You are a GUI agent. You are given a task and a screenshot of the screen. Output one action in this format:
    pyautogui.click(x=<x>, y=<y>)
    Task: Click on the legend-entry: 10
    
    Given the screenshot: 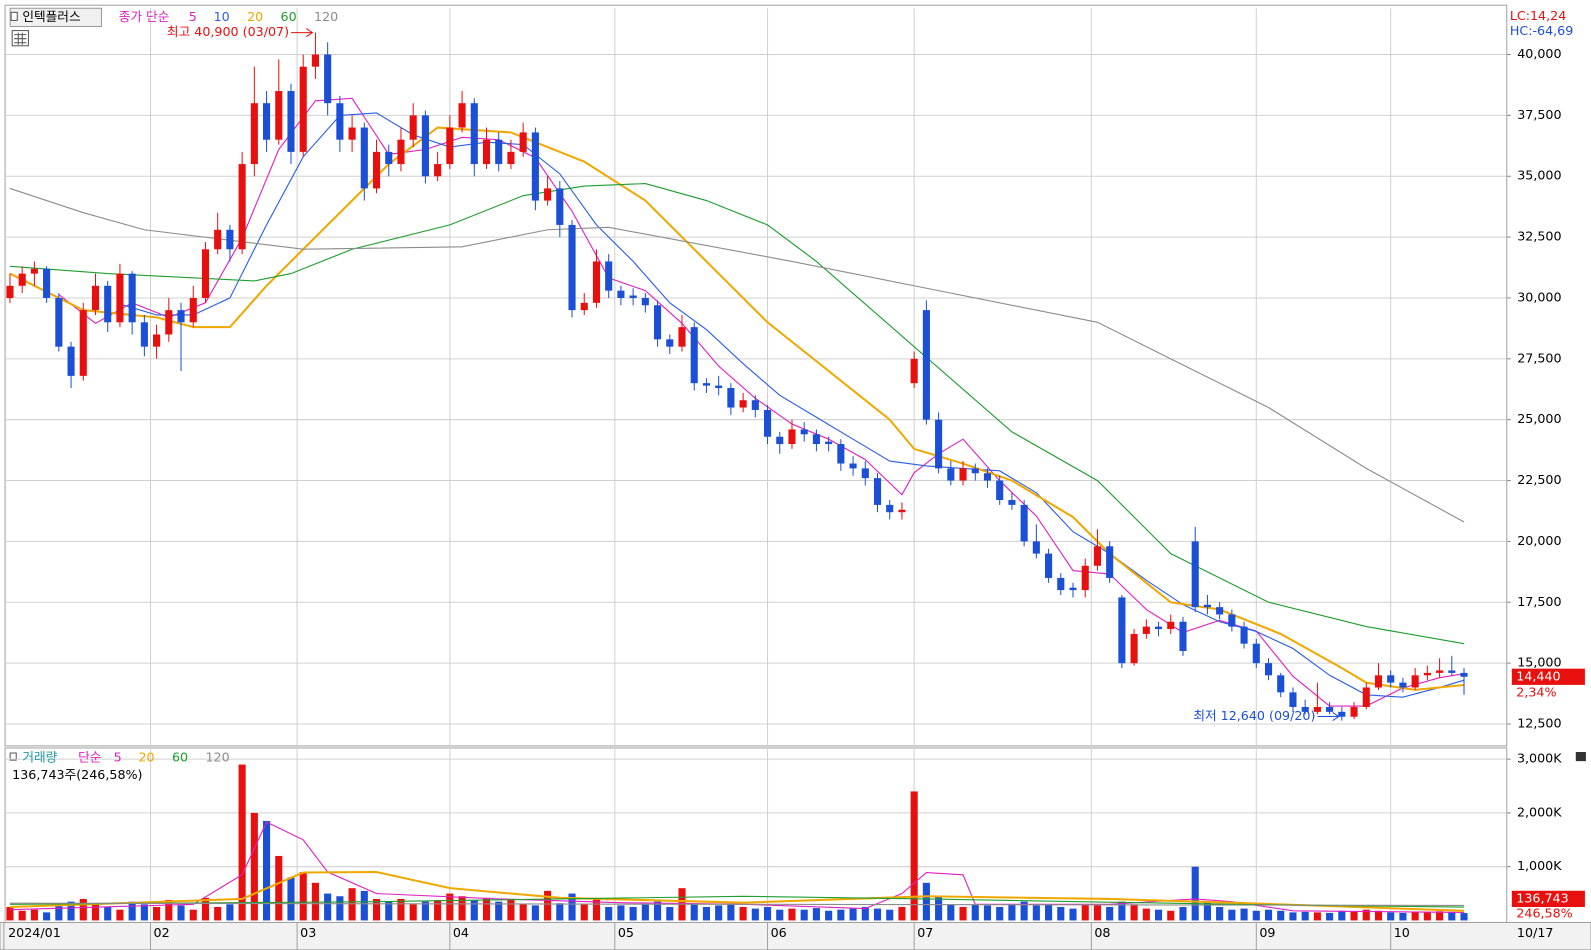 What is the action you would take?
    pyautogui.click(x=222, y=16)
    